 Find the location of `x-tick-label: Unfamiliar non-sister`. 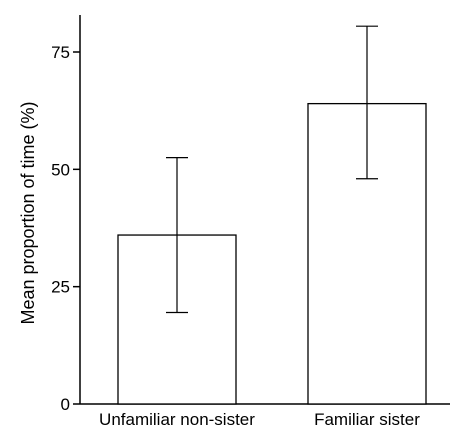

x-tick-label: Unfamiliar non-sister is located at coordinates (177, 419).